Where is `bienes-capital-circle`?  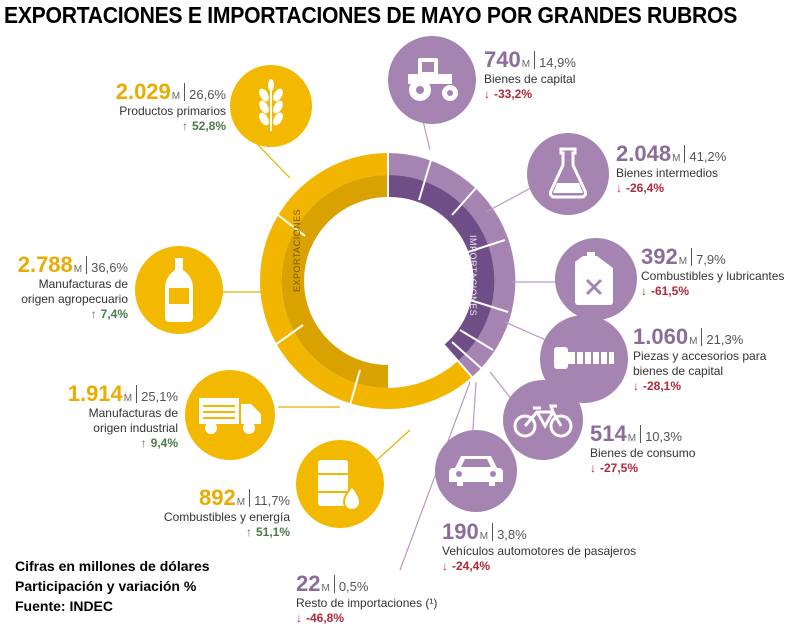
bienes-capital-circle is located at coordinates (432, 80).